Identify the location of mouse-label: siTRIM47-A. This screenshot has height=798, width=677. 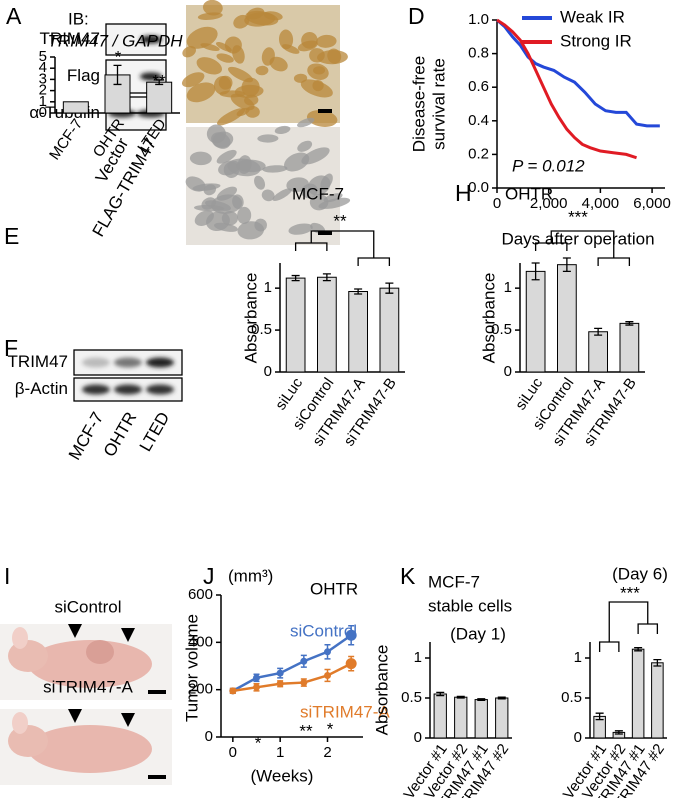
(88, 686).